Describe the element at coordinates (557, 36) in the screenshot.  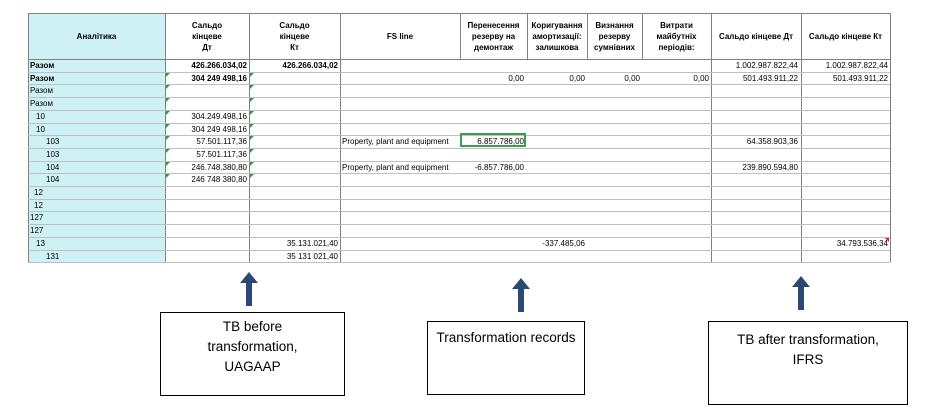
I see `header-amortization-adj: Коригуванняамортизації:залишкова` at that location.